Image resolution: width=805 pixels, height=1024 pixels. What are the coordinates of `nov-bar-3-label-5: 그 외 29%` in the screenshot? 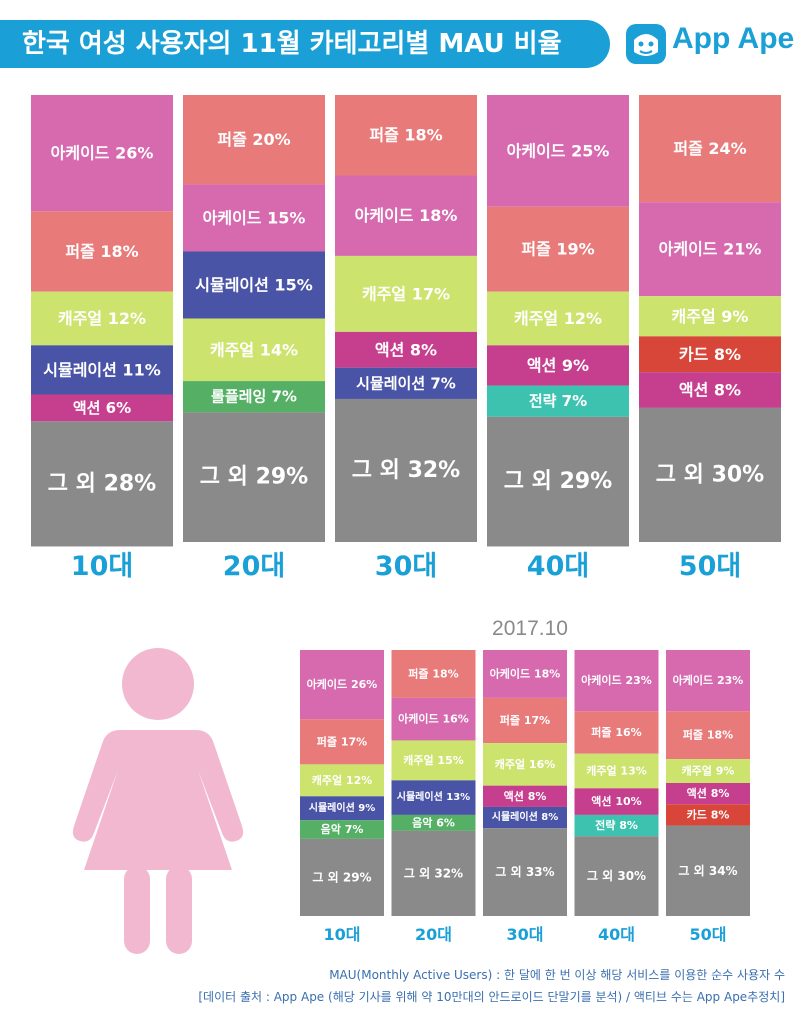 It's located at (558, 481).